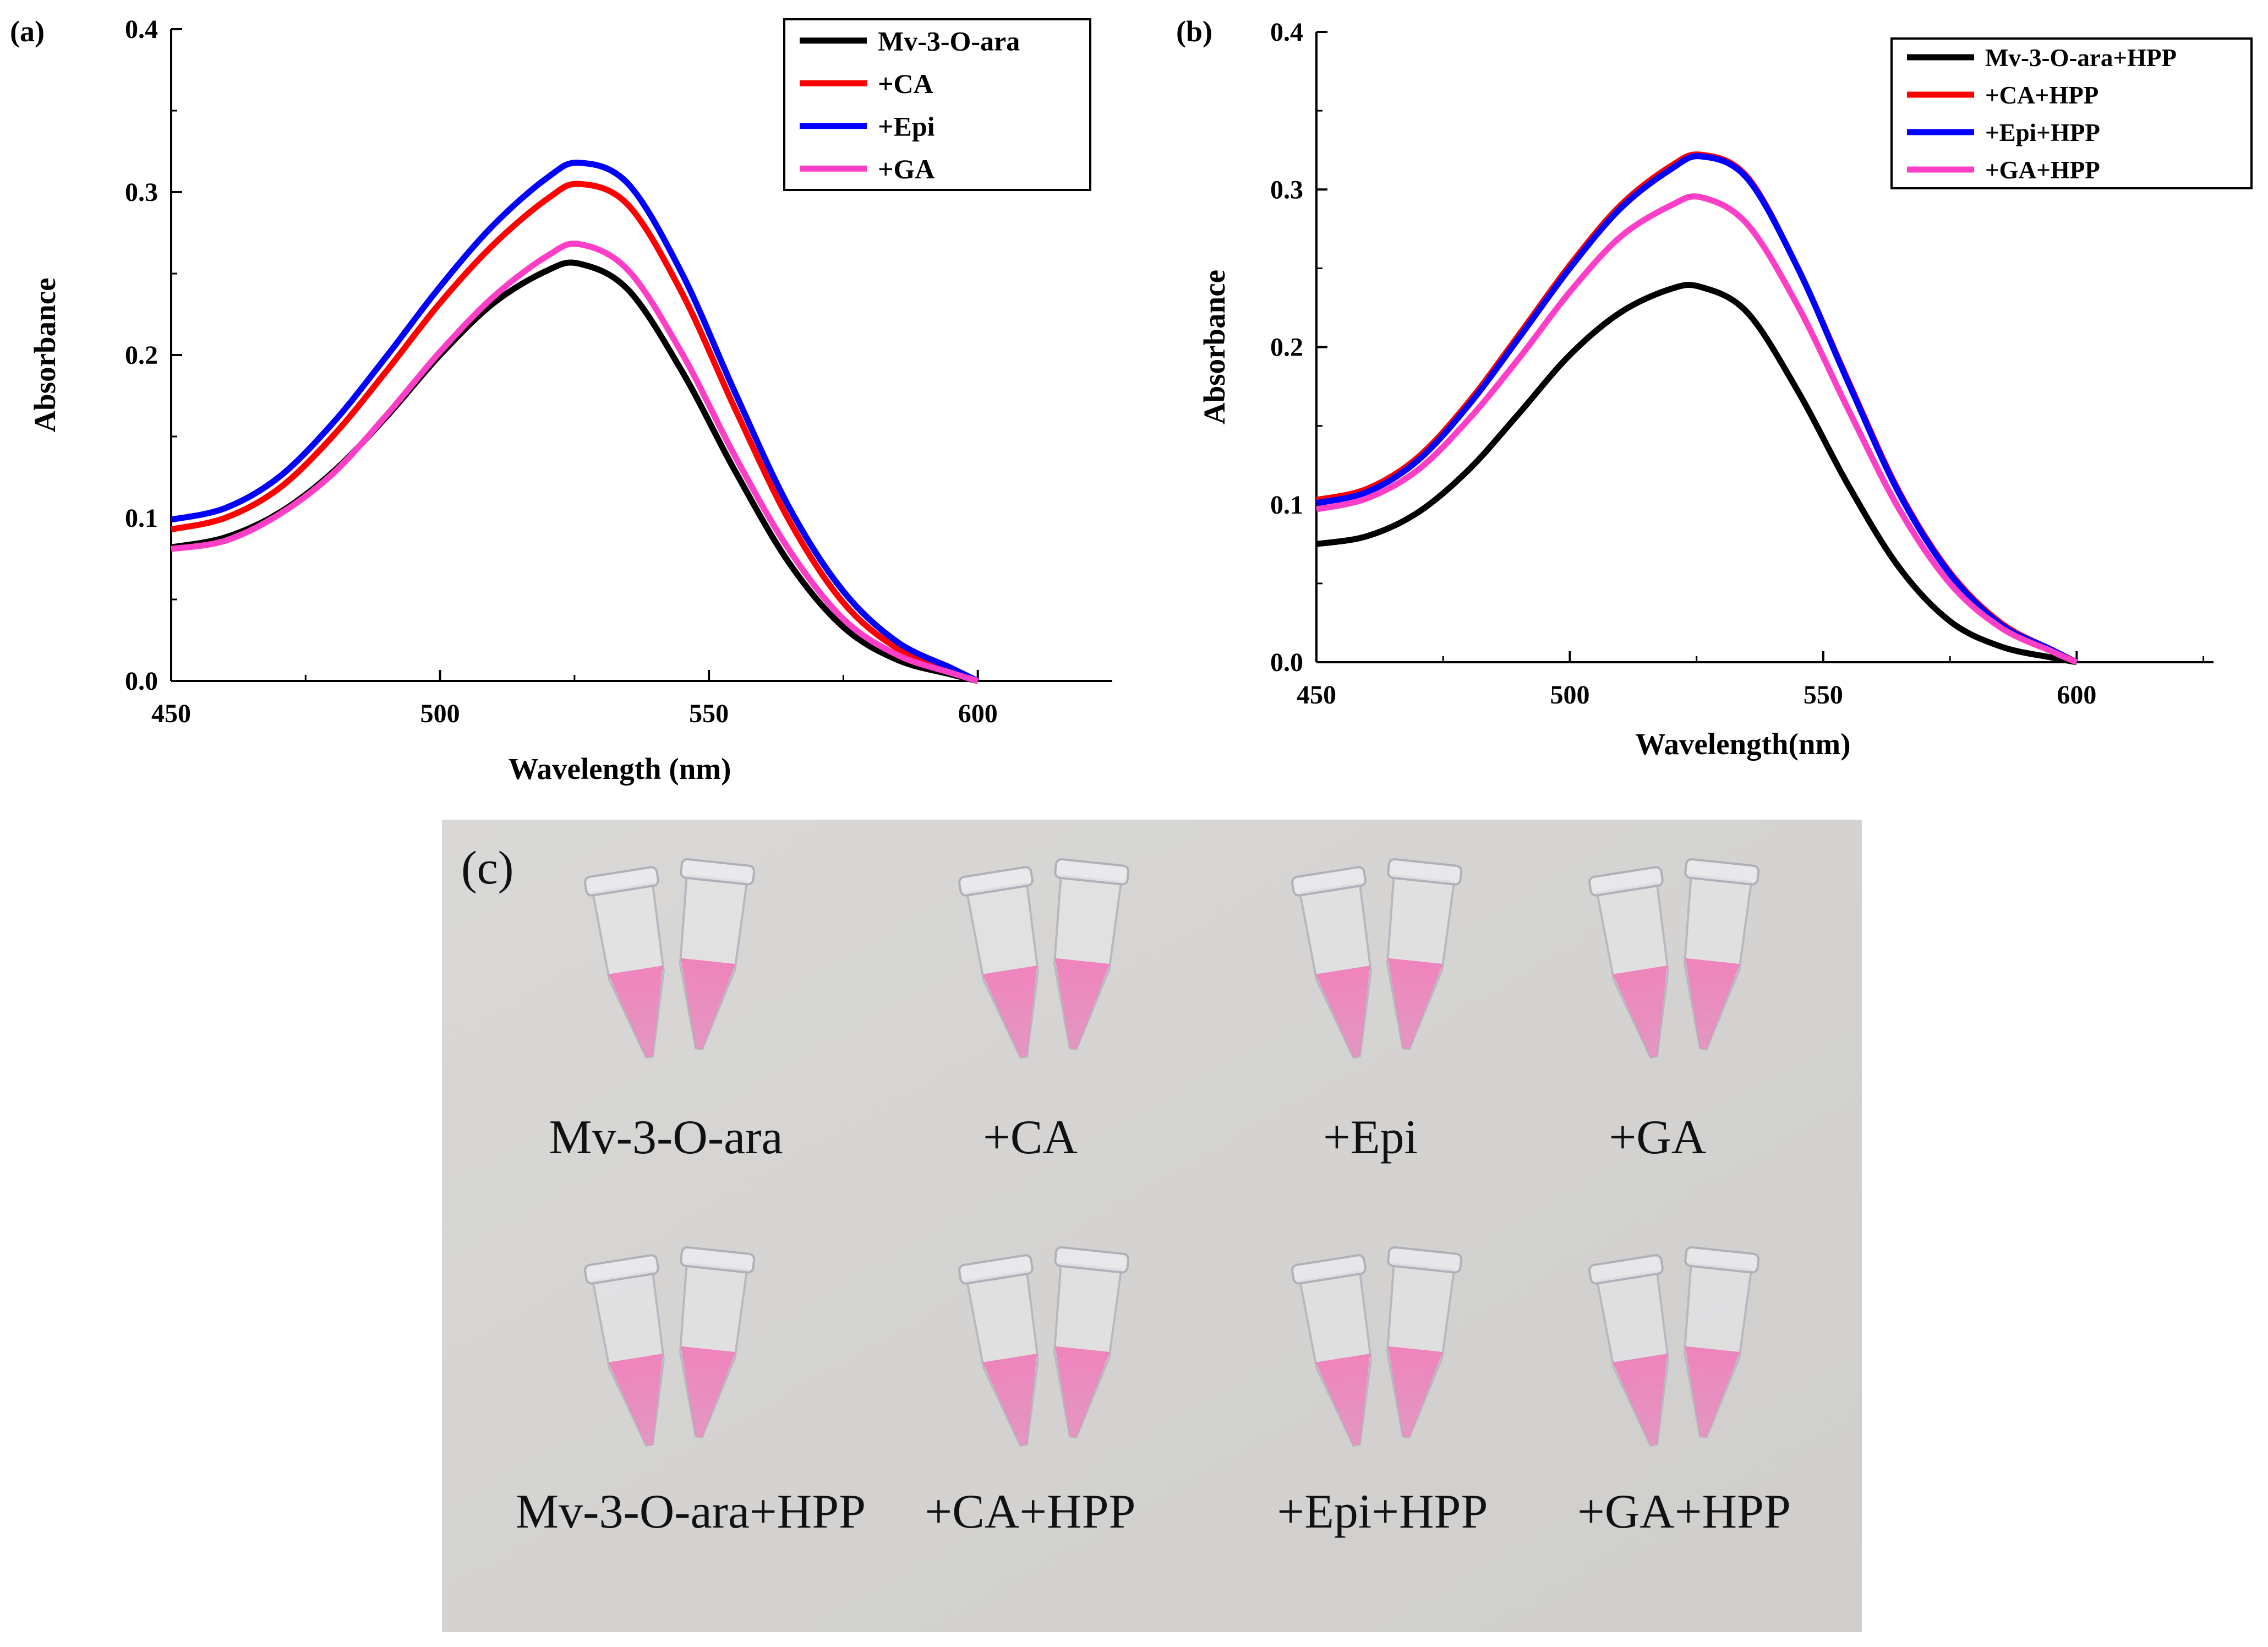 This screenshot has width=2268, height=1647. Describe the element at coordinates (2043, 132) in the screenshot. I see `chart-b-legend-label: +Epi+HPP` at that location.